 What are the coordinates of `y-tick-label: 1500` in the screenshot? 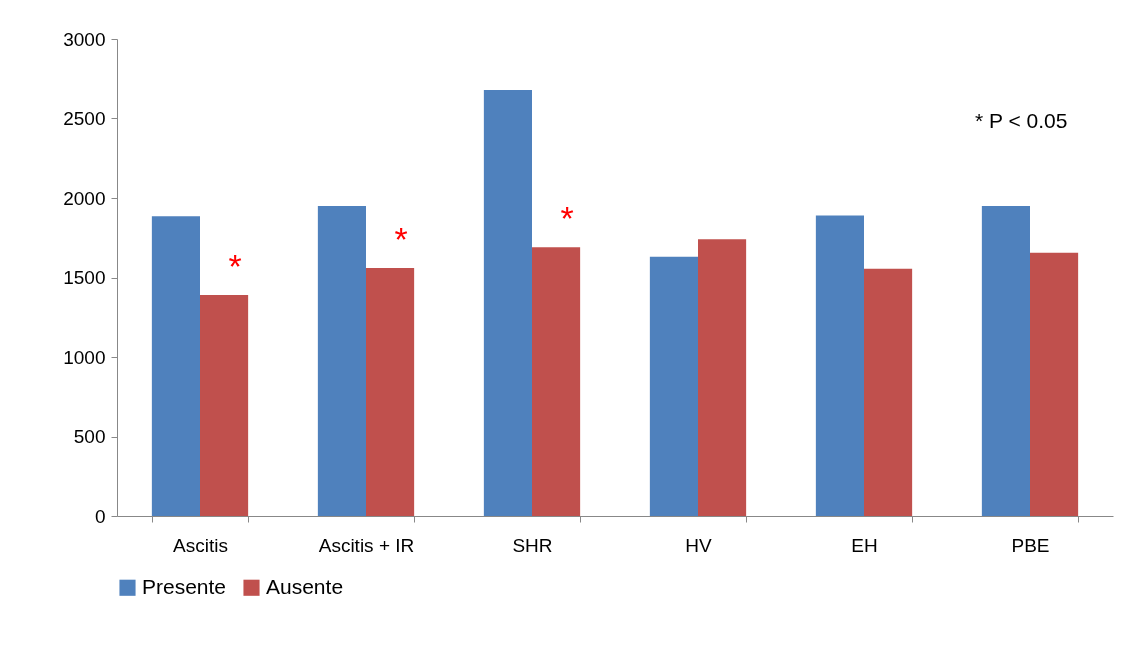 It's located at (84, 277).